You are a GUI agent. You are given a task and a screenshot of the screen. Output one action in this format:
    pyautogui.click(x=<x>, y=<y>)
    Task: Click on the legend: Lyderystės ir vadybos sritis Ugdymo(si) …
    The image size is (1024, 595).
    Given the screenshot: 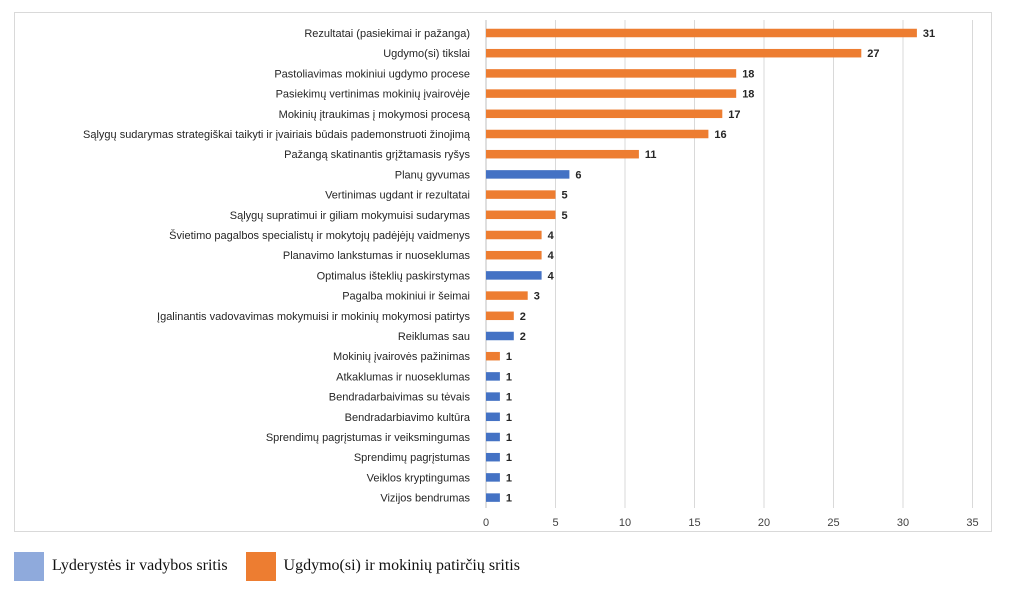 What is the action you would take?
    pyautogui.click(x=276, y=566)
    